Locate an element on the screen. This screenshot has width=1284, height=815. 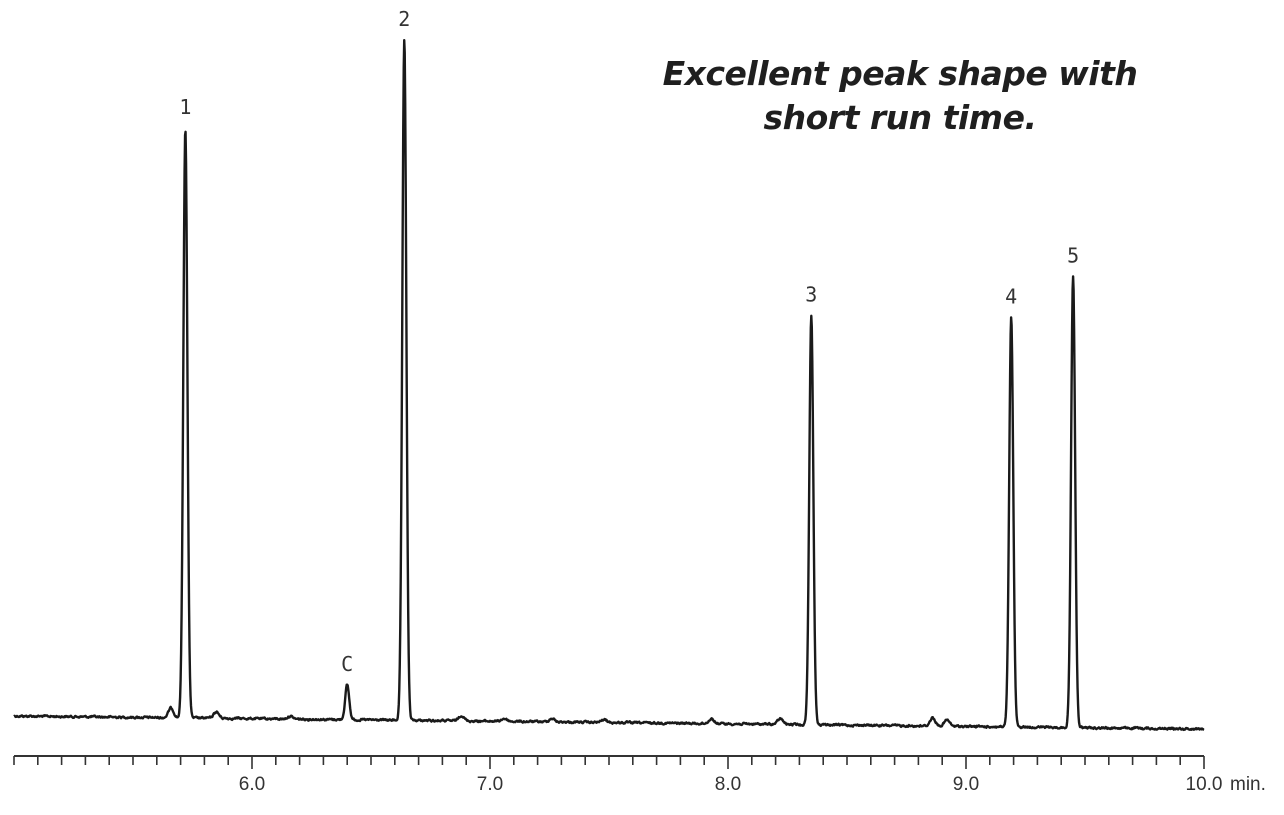
peak-label-c: C is located at coordinates (347, 664).